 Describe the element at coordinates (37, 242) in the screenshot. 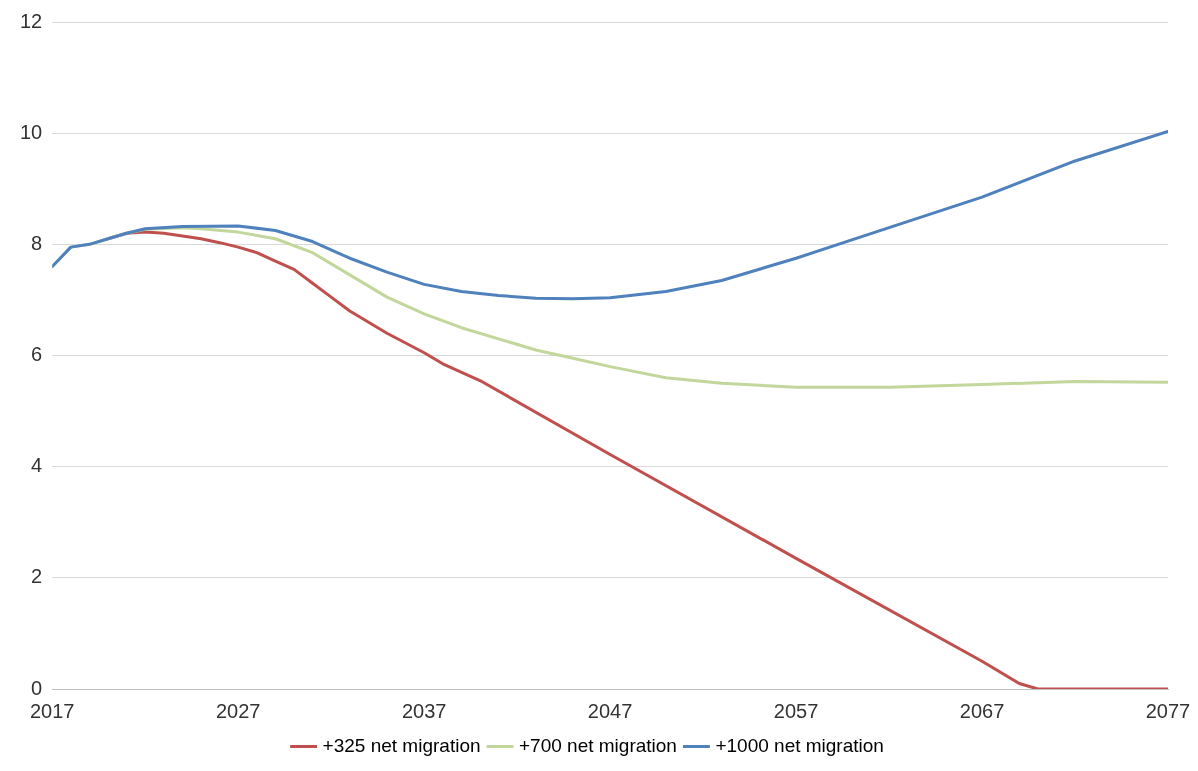

I see `y-tick-label: 8` at that location.